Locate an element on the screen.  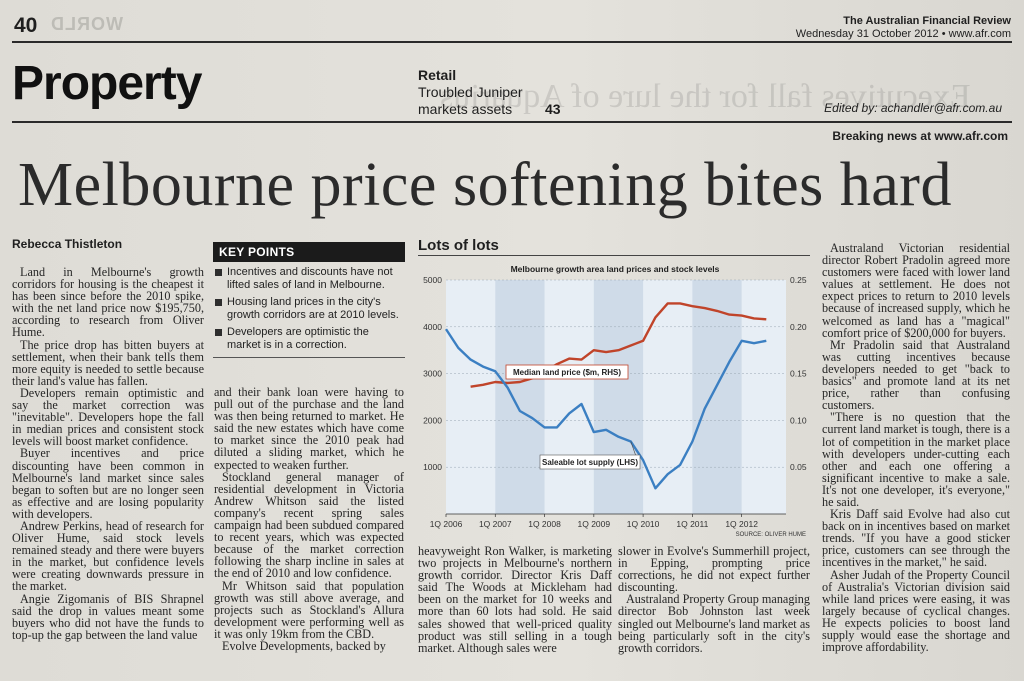
bleed-through-text: WORLD is located at coordinates (86, 24).